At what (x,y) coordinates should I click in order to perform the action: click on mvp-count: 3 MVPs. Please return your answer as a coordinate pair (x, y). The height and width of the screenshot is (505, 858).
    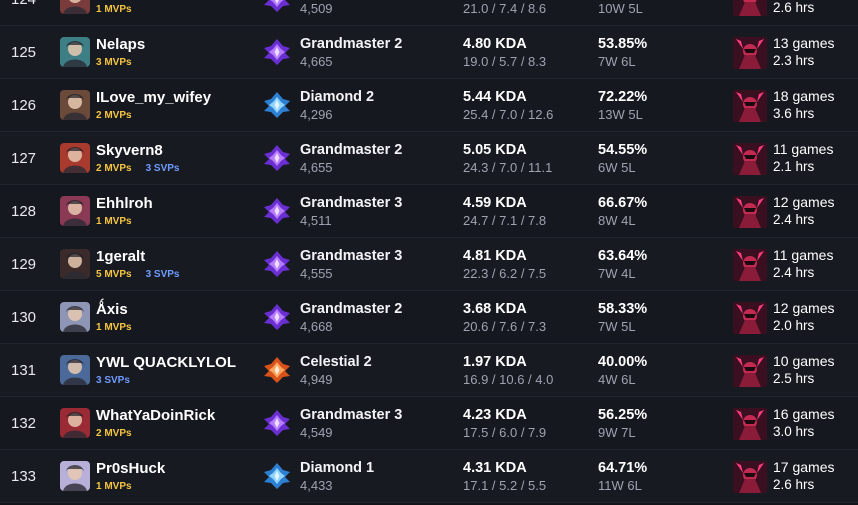
    Looking at the image, I should click on (114, 62).